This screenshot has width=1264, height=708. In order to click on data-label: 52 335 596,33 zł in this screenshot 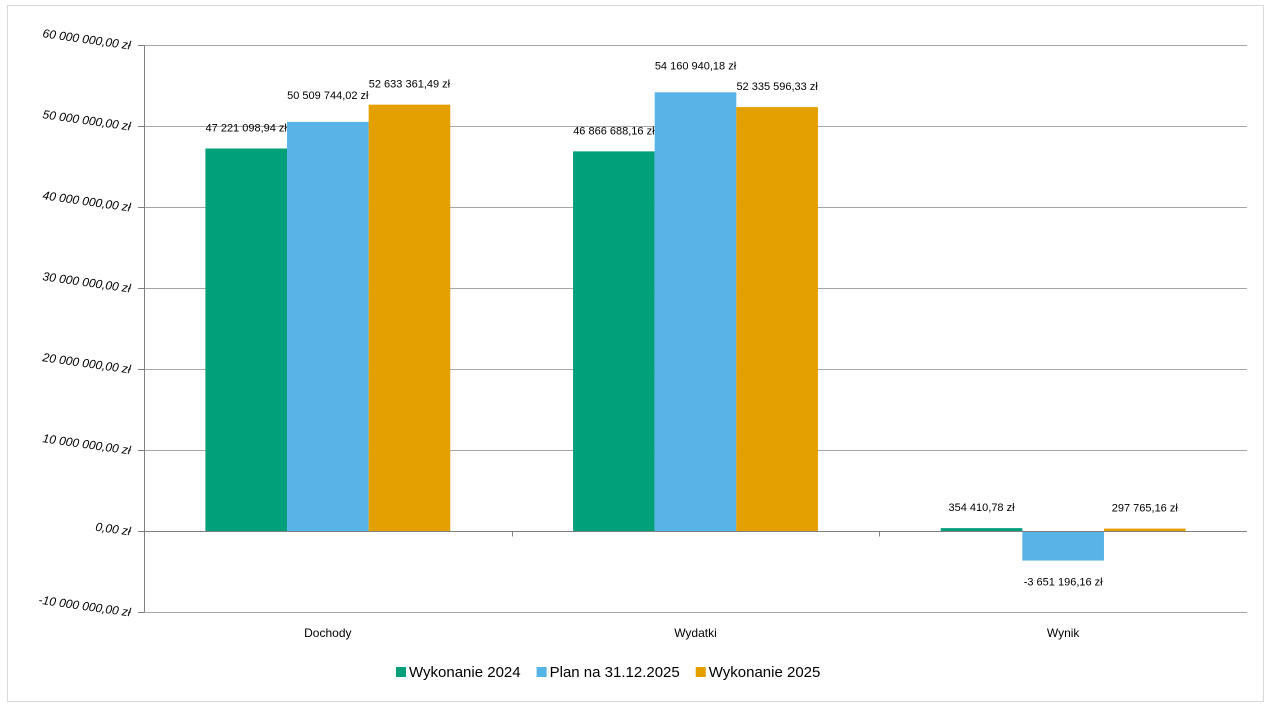, I will do `click(777, 87)`.